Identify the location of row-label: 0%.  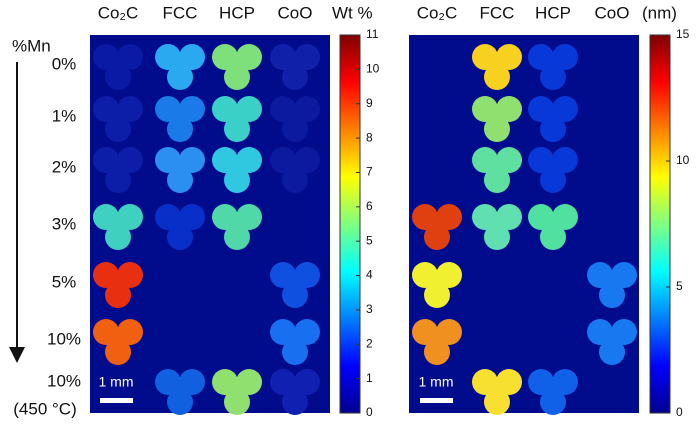
(64, 63).